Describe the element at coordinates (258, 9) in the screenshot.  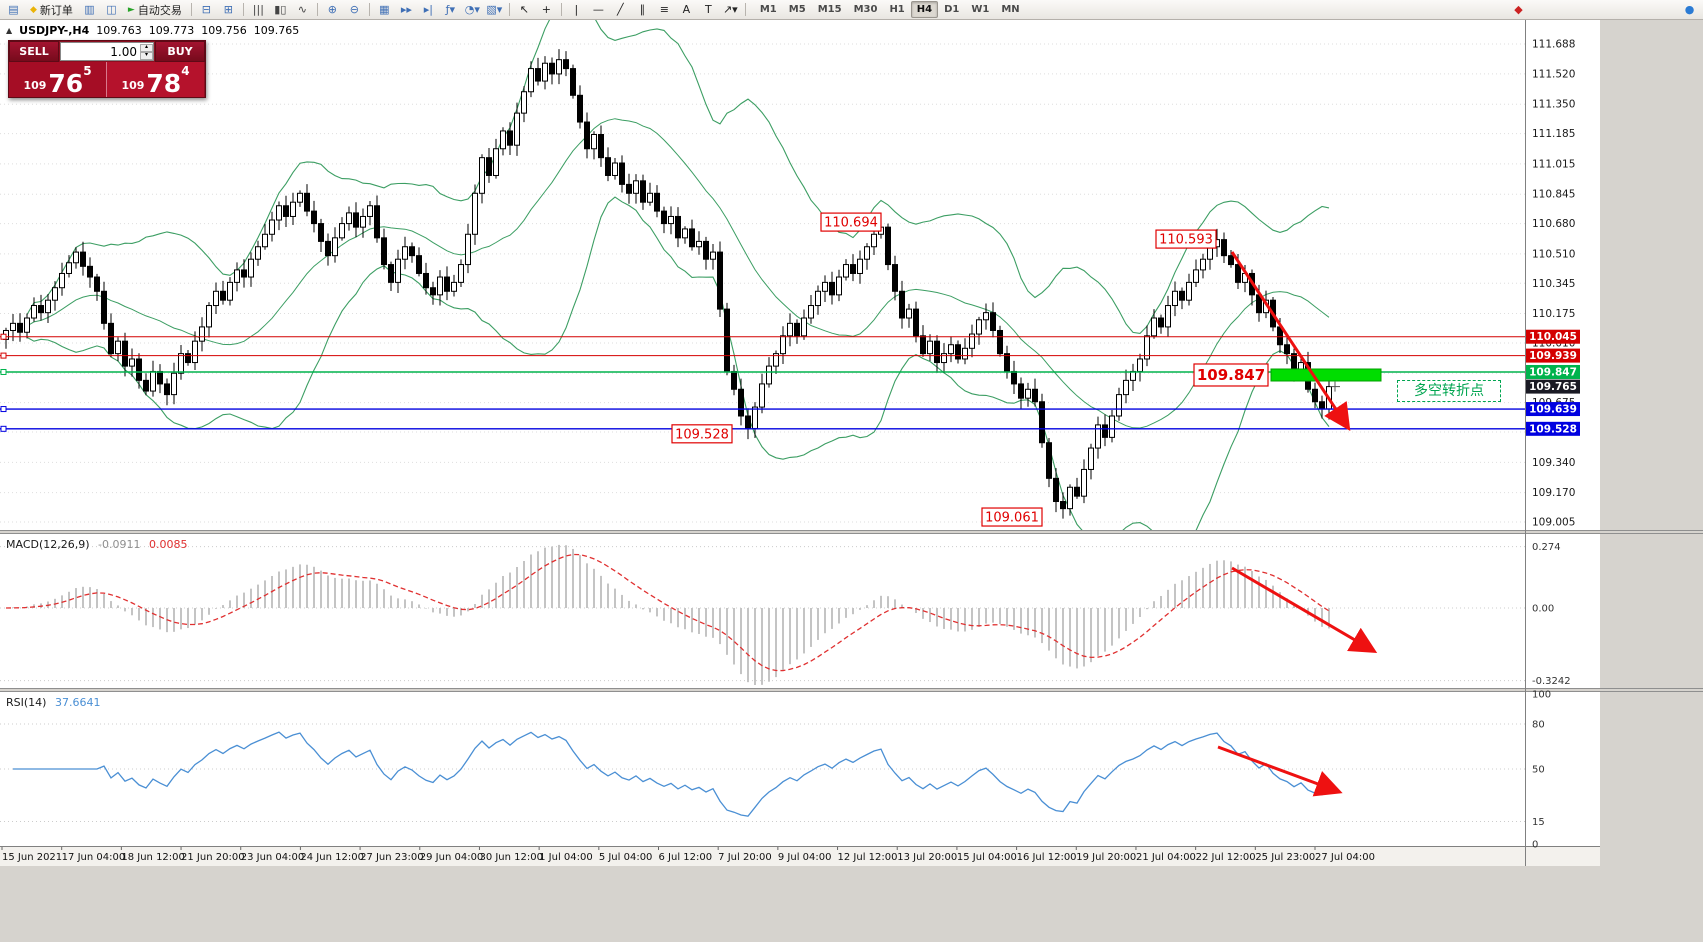
I see `bar-chart-icon: |||` at that location.